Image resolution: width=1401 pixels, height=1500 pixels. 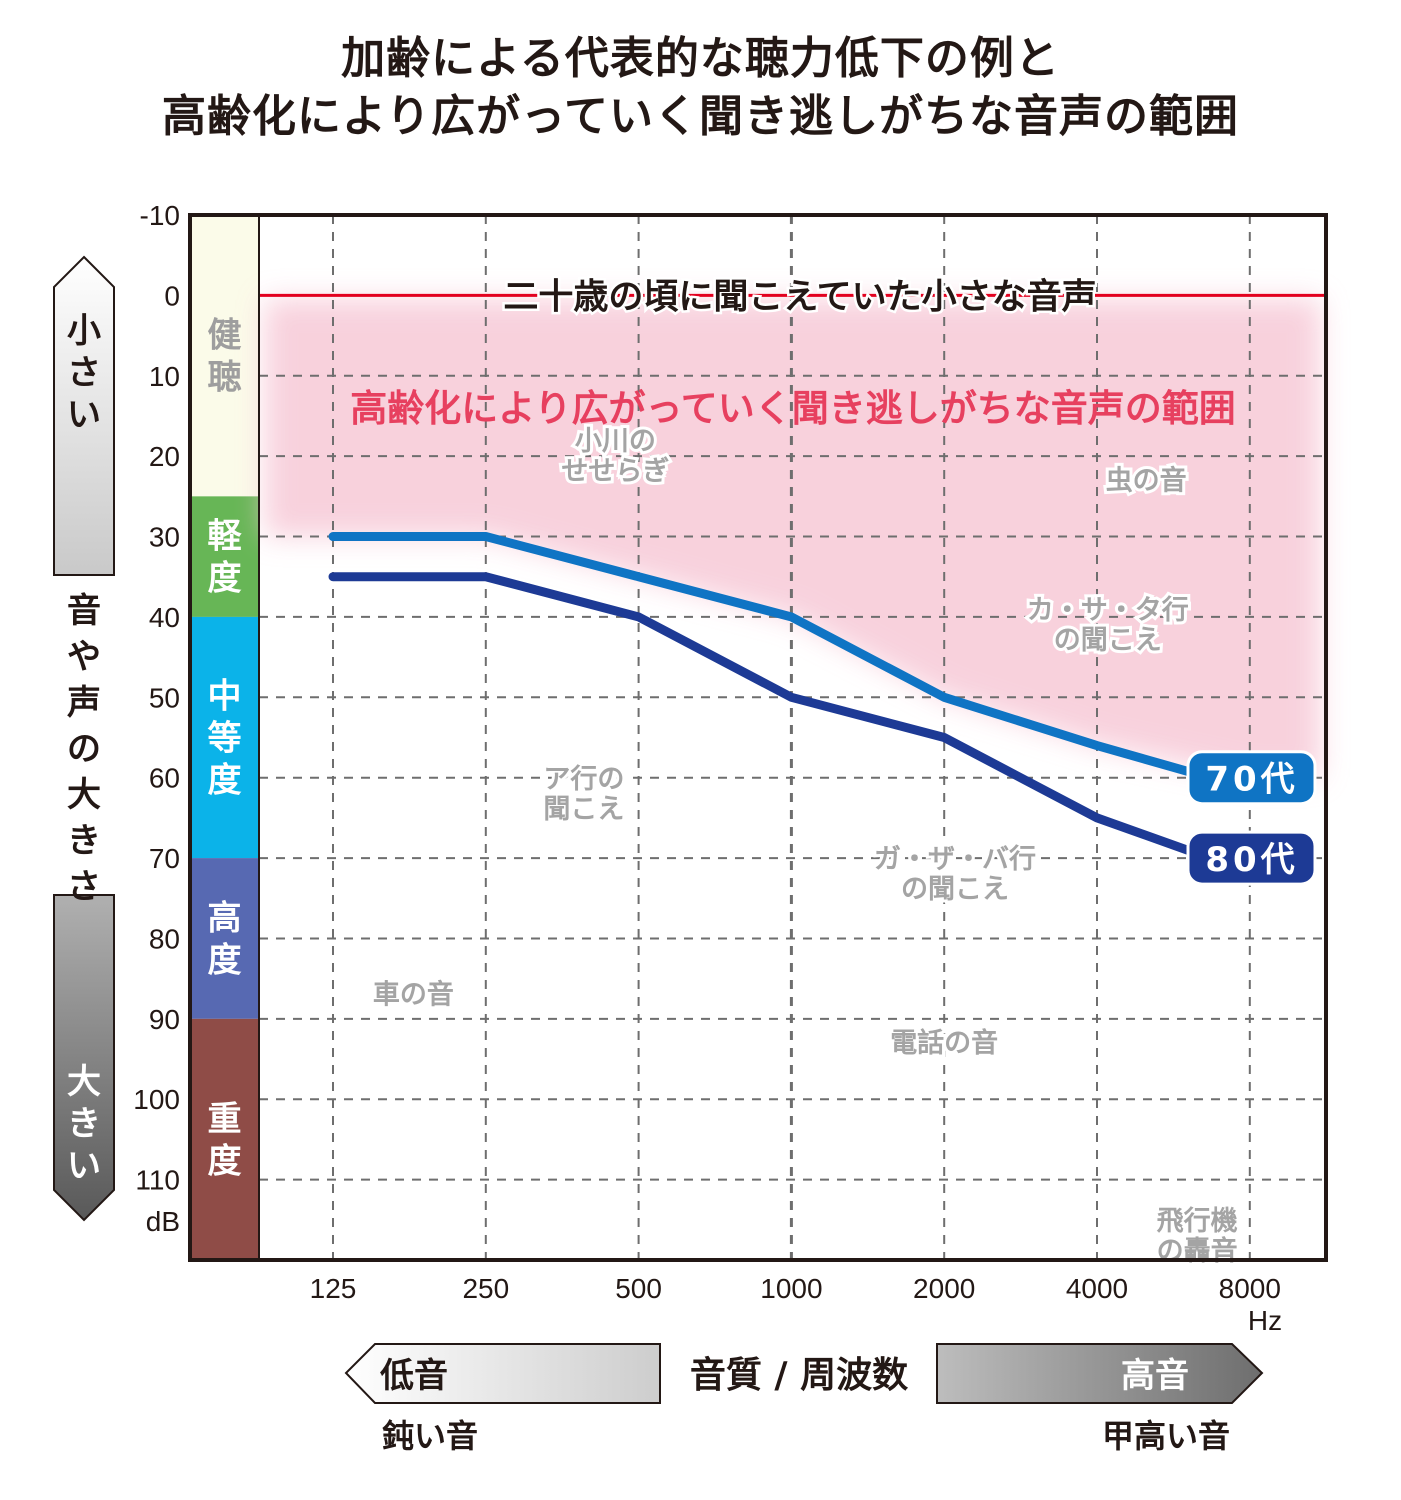 I want to click on y-tick-label: 60, so click(x=164, y=778).